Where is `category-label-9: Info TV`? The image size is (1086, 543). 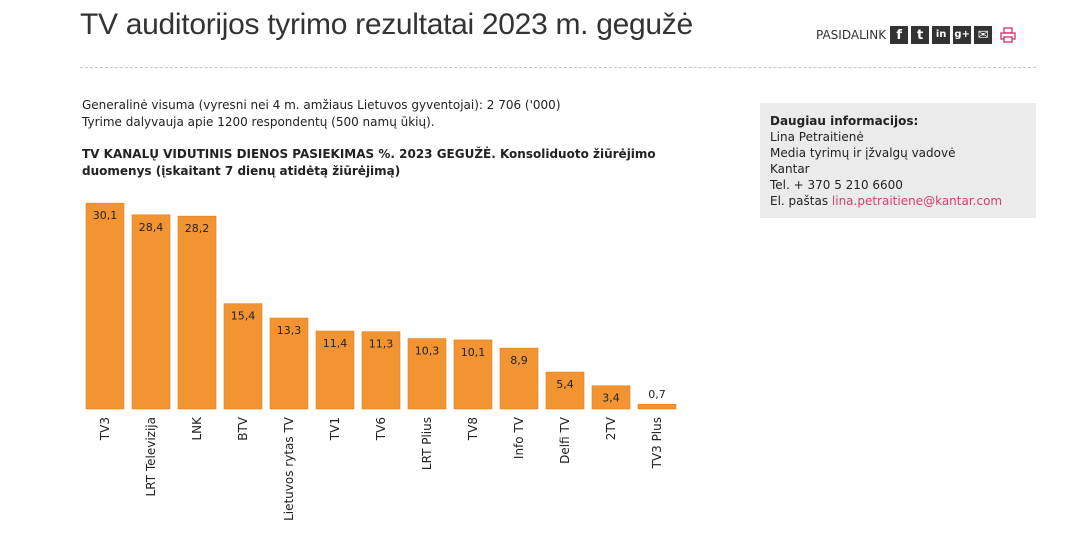
category-label-9: Info TV is located at coordinates (519, 437).